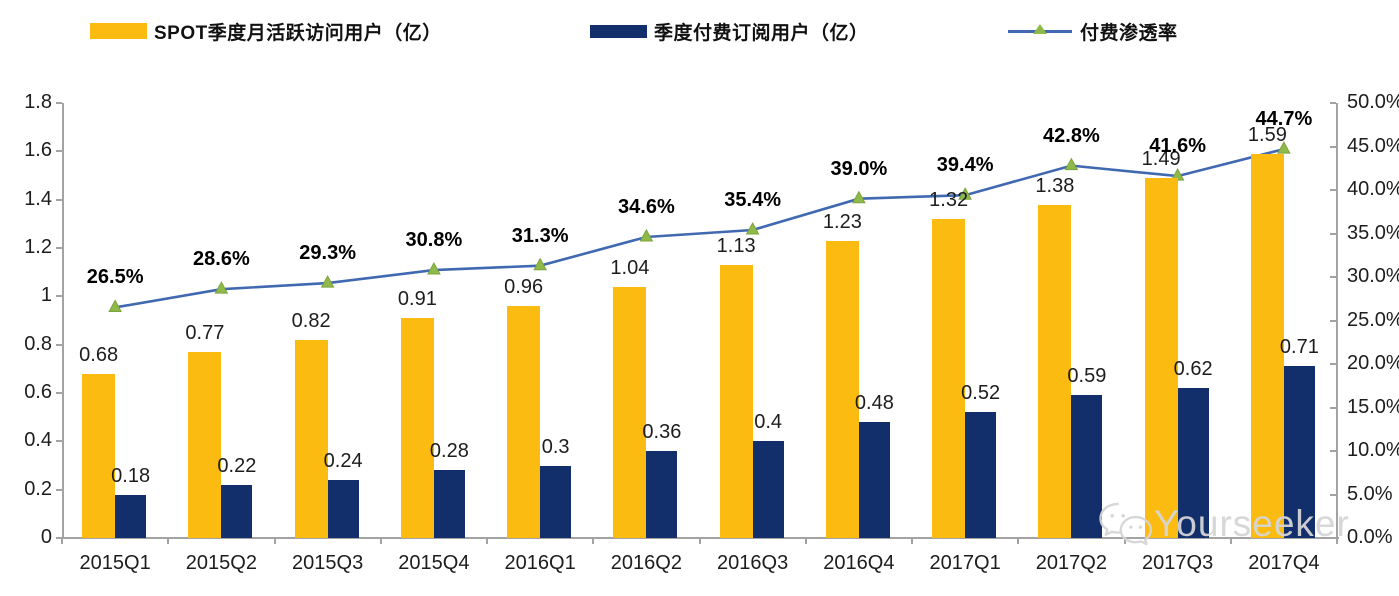  Describe the element at coordinates (449, 451) in the screenshot. I see `subscriber-value-label: 0.28` at that location.